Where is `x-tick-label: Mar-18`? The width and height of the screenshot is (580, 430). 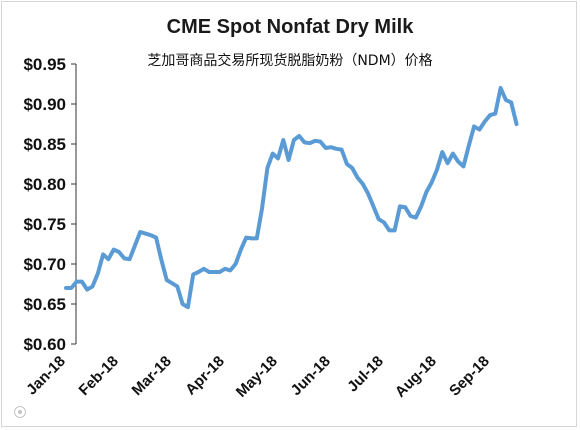 x-tick-label: Mar-18 is located at coordinates (152, 376).